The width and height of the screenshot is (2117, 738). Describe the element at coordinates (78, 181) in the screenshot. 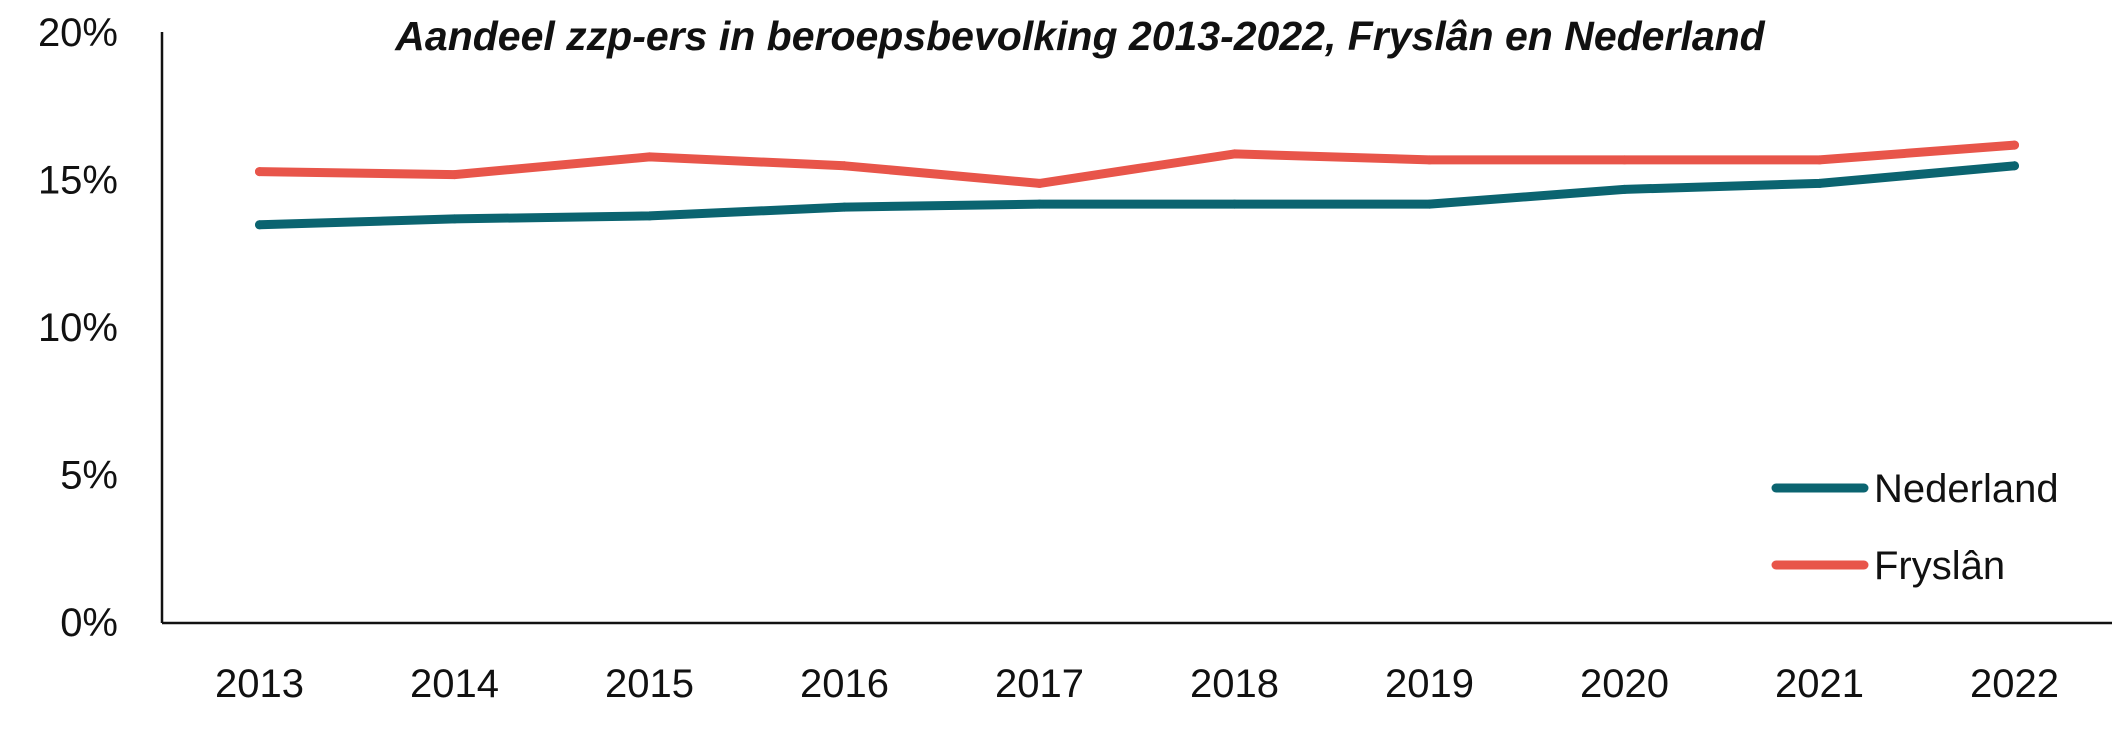

I see `y-tick-label: 15%` at that location.